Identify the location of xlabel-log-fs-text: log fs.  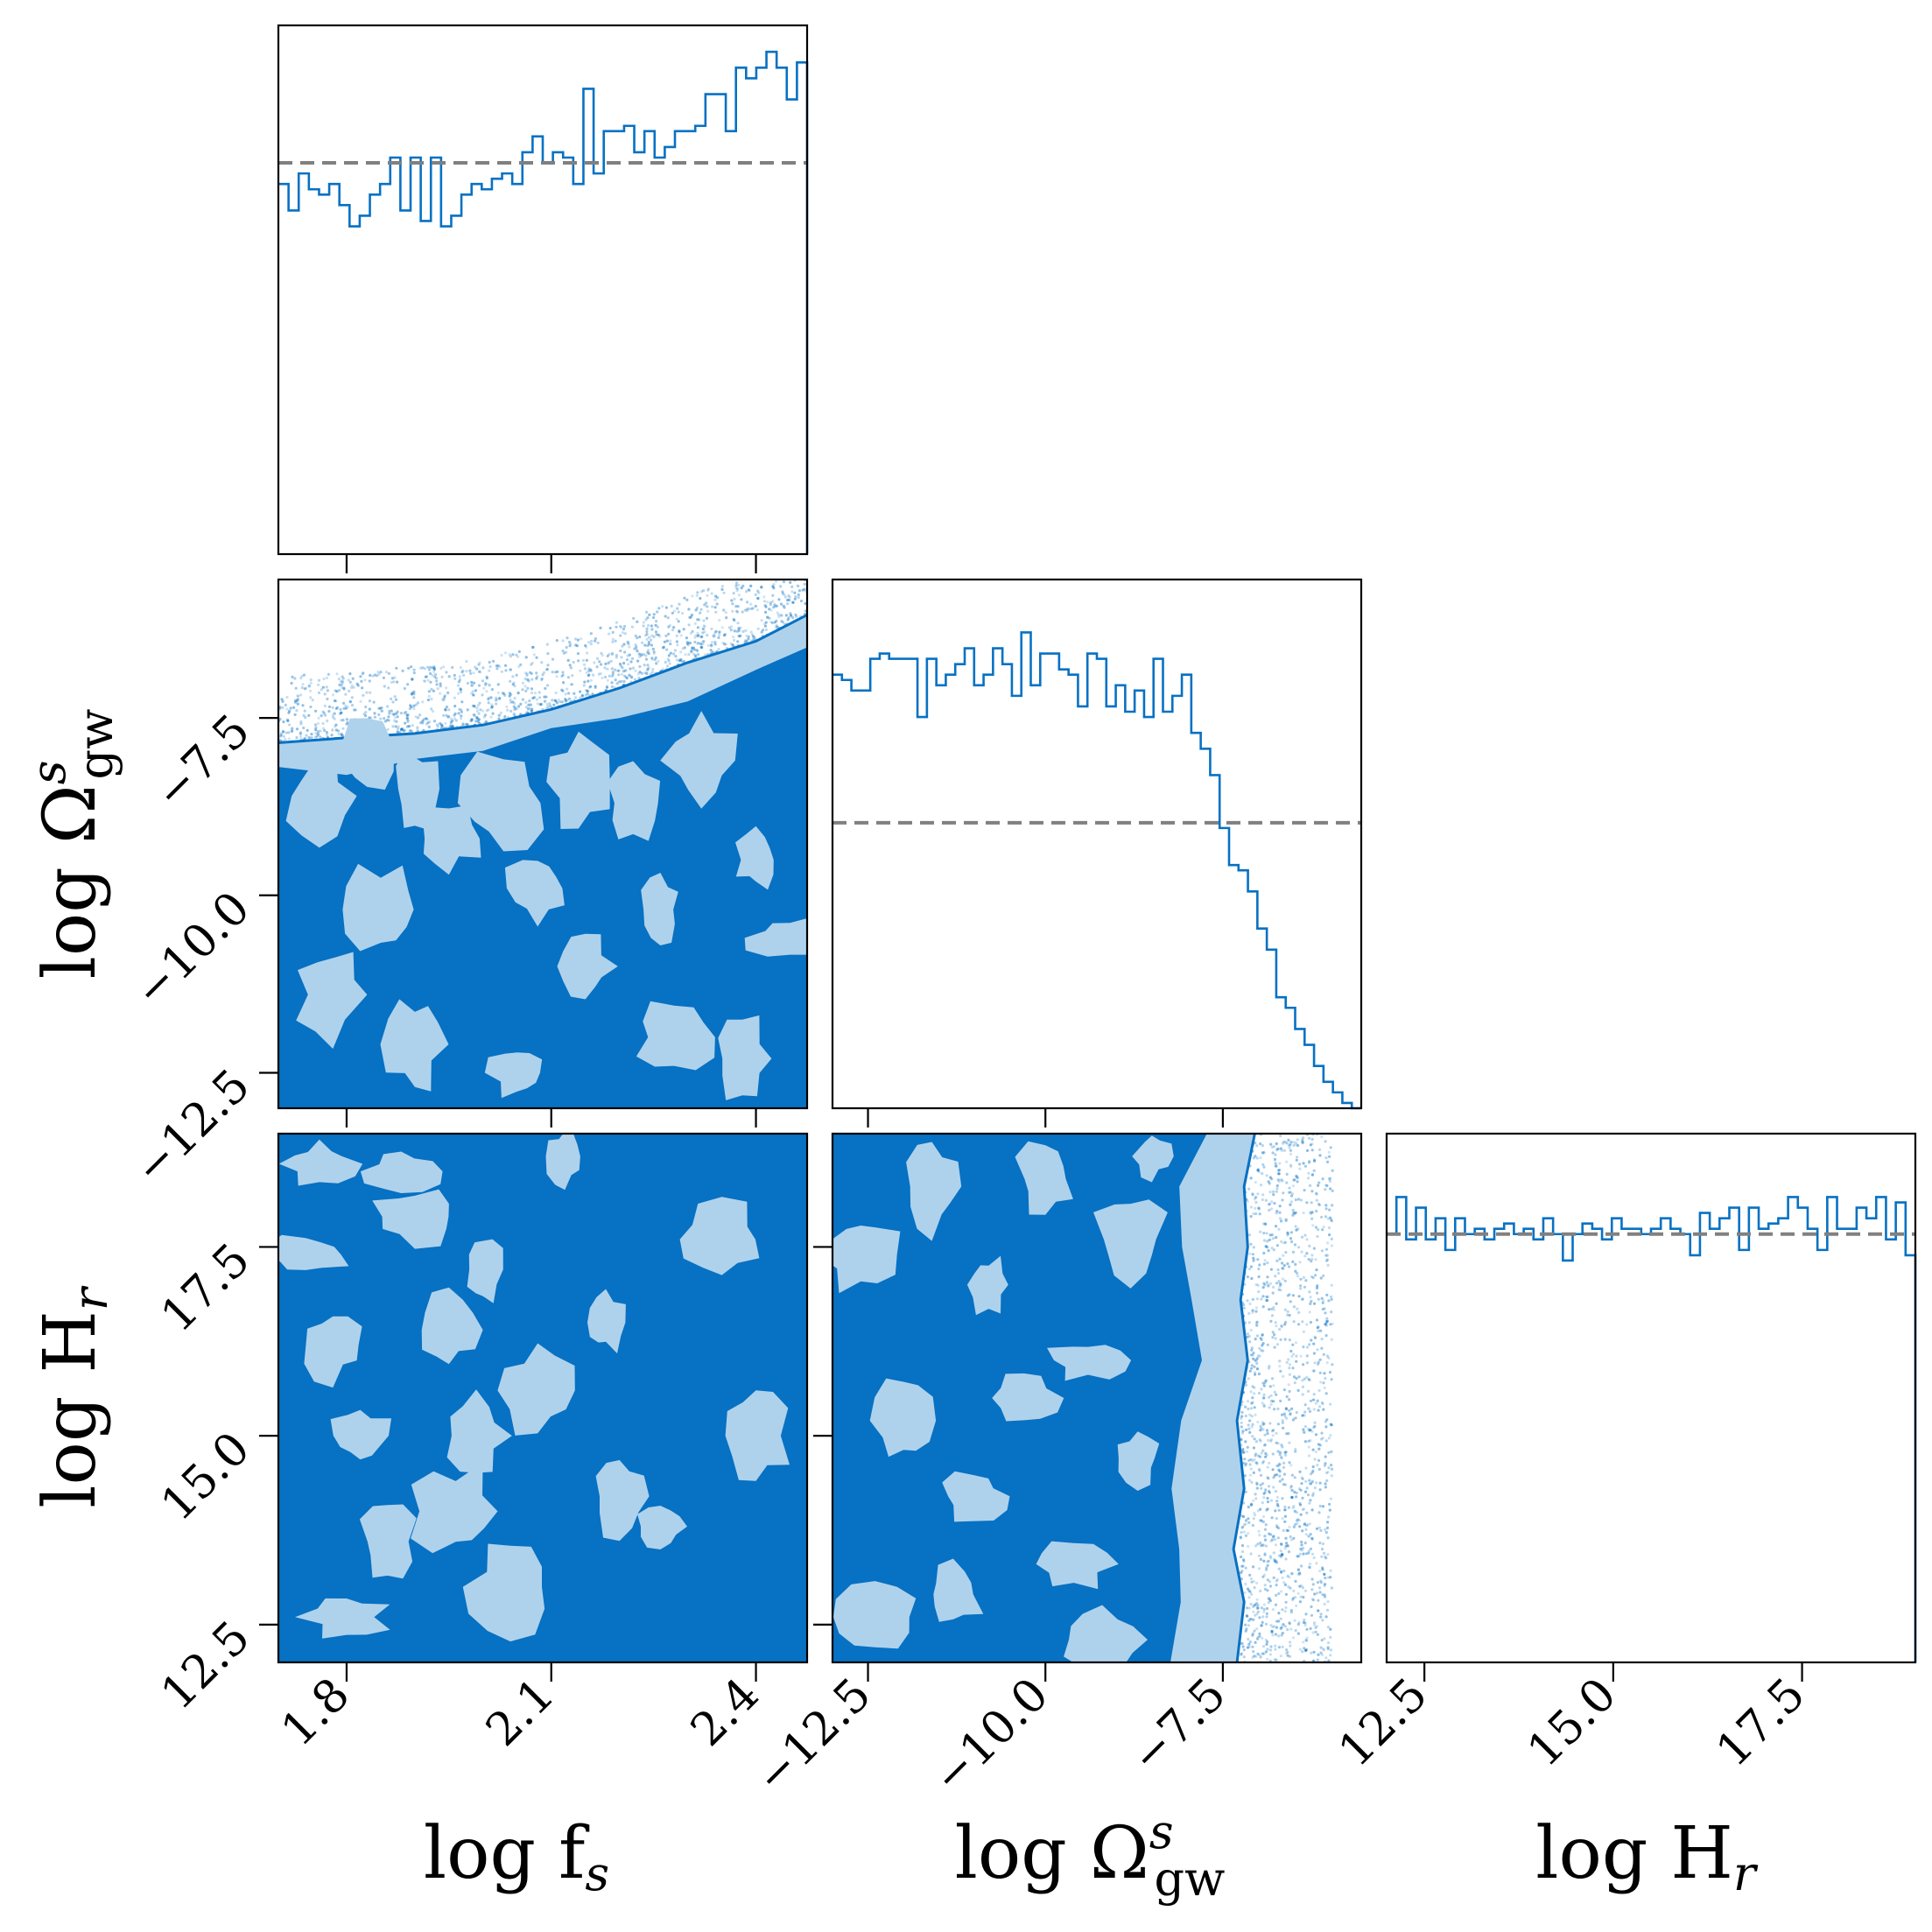
(517, 1857).